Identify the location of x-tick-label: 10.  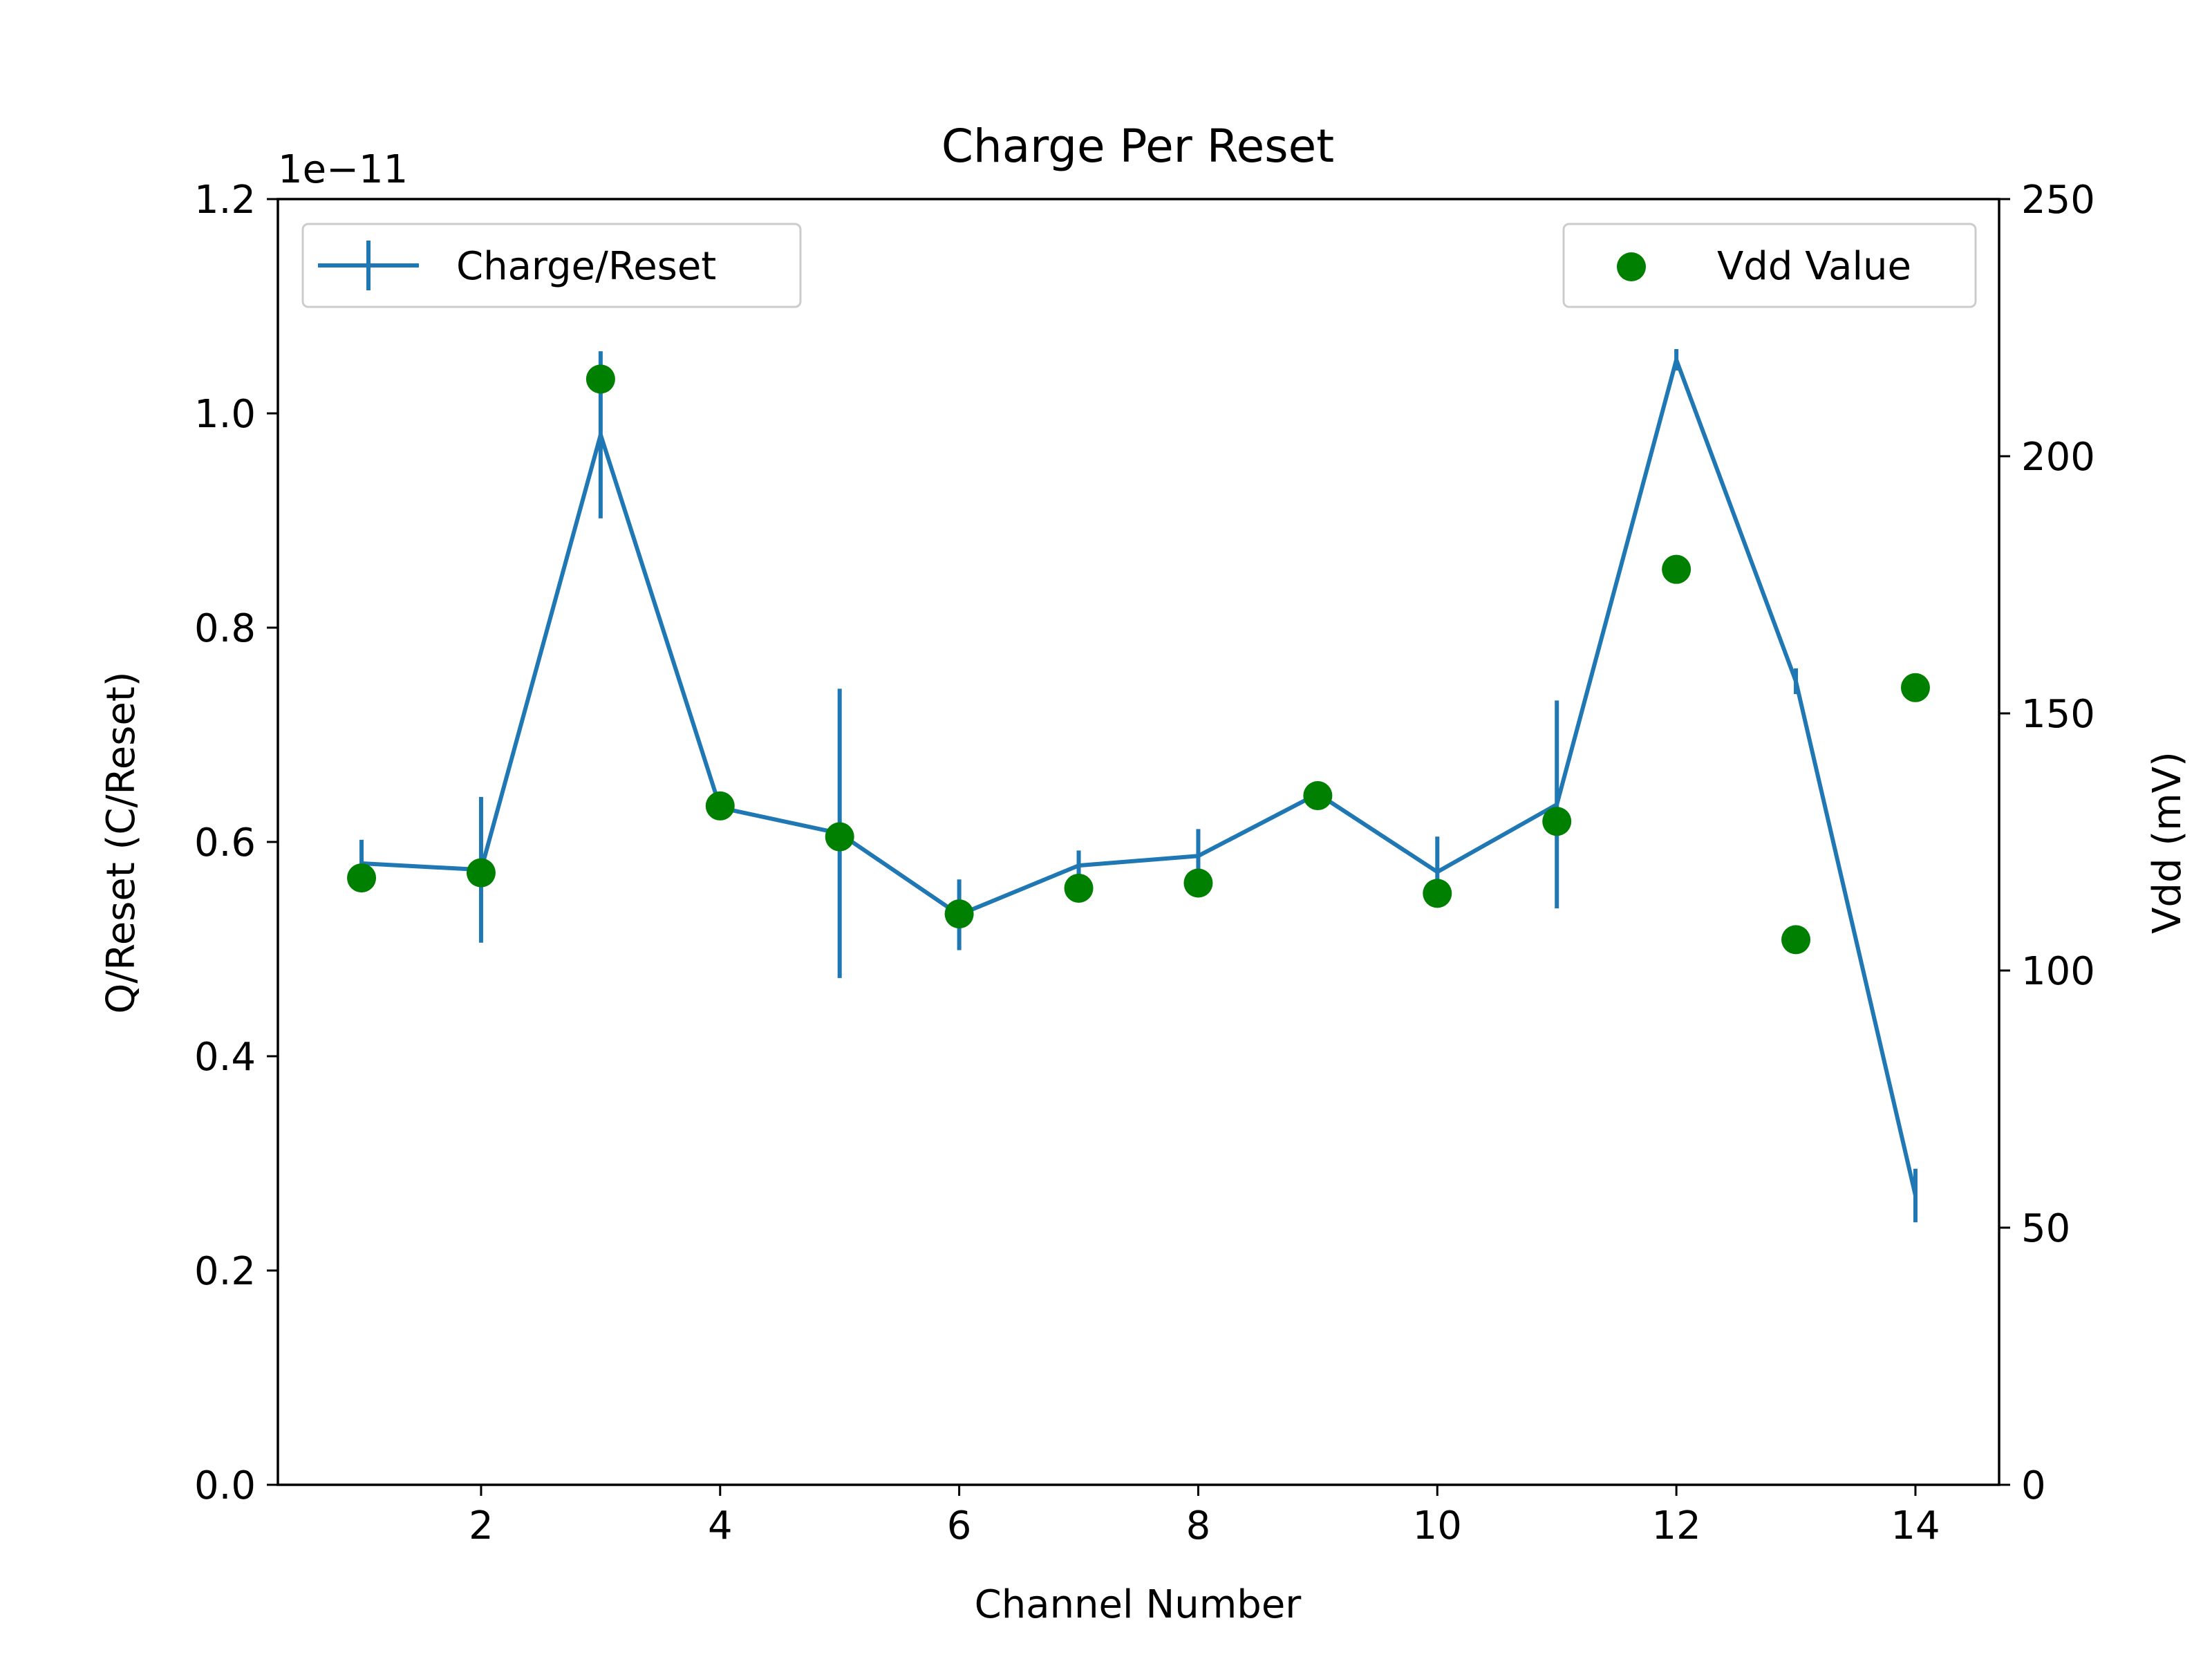
(1437, 1525).